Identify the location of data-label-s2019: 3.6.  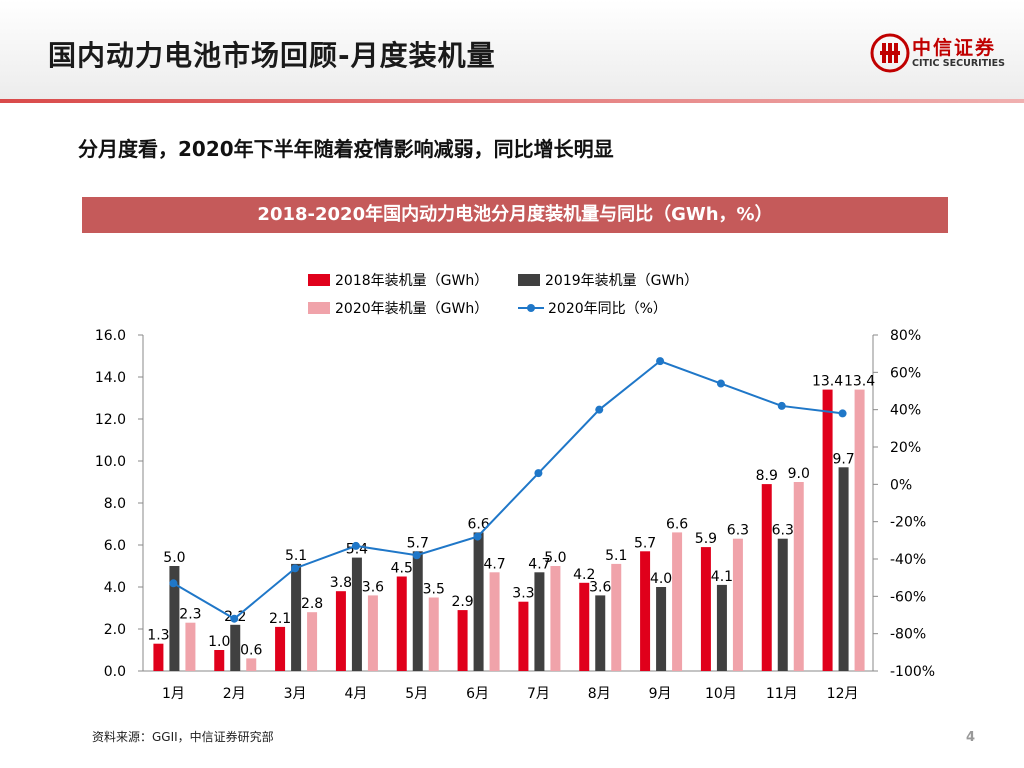
(600, 587).